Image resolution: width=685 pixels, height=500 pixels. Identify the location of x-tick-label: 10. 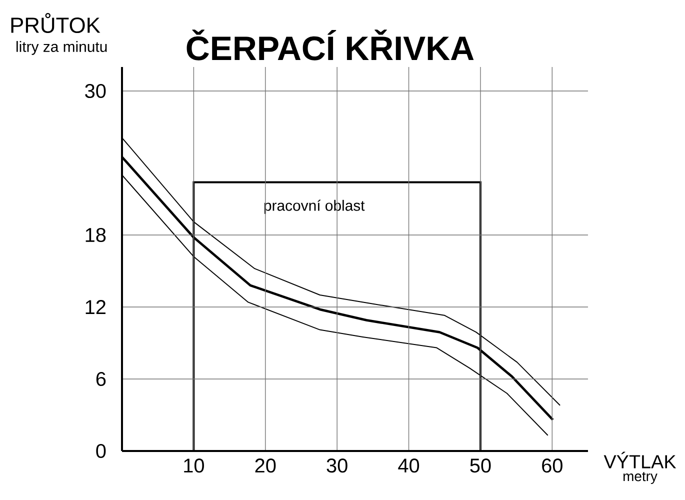
(194, 465).